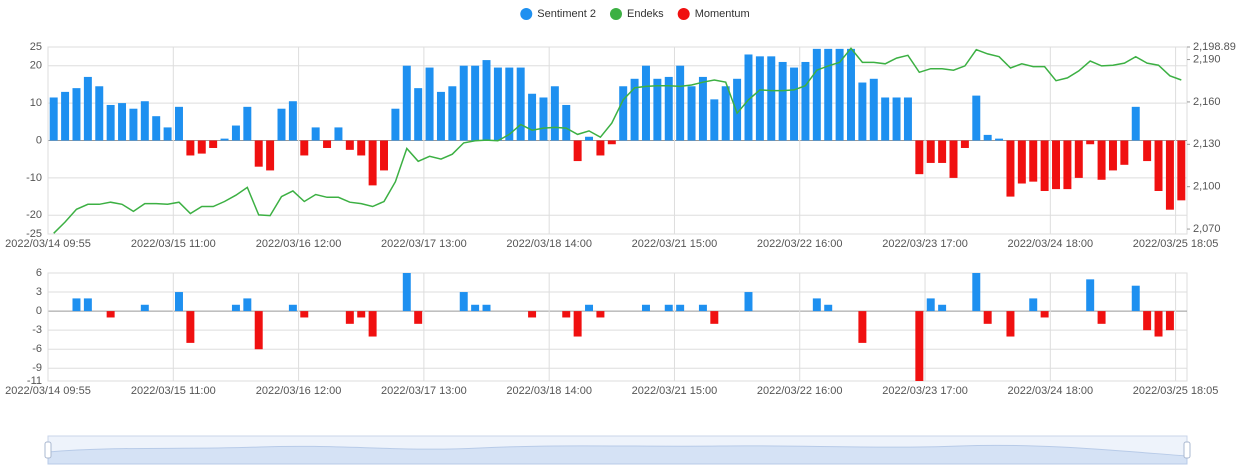 The image size is (1252, 466). I want to click on legend-label: Sentiment 2, so click(566, 14).